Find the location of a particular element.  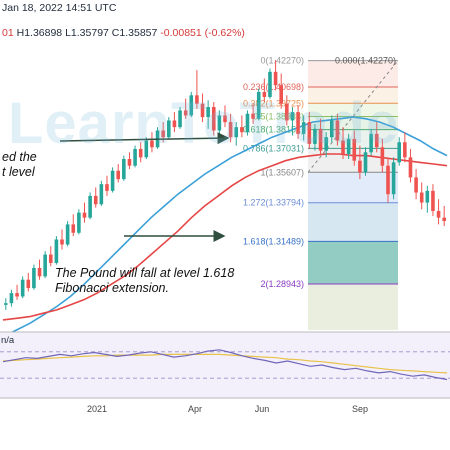

fib-level-label: 1.272(1.33794) is located at coordinates (273, 203).